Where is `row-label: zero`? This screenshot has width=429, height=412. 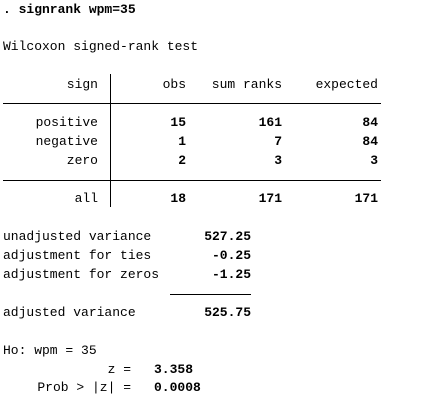 row-label: zero is located at coordinates (82, 160).